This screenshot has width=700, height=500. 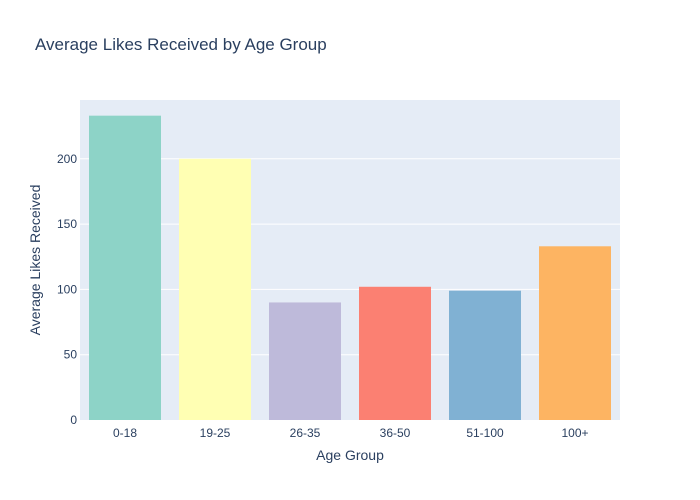 What do you see at coordinates (67, 224) in the screenshot?
I see `y-tick-label: 150` at bounding box center [67, 224].